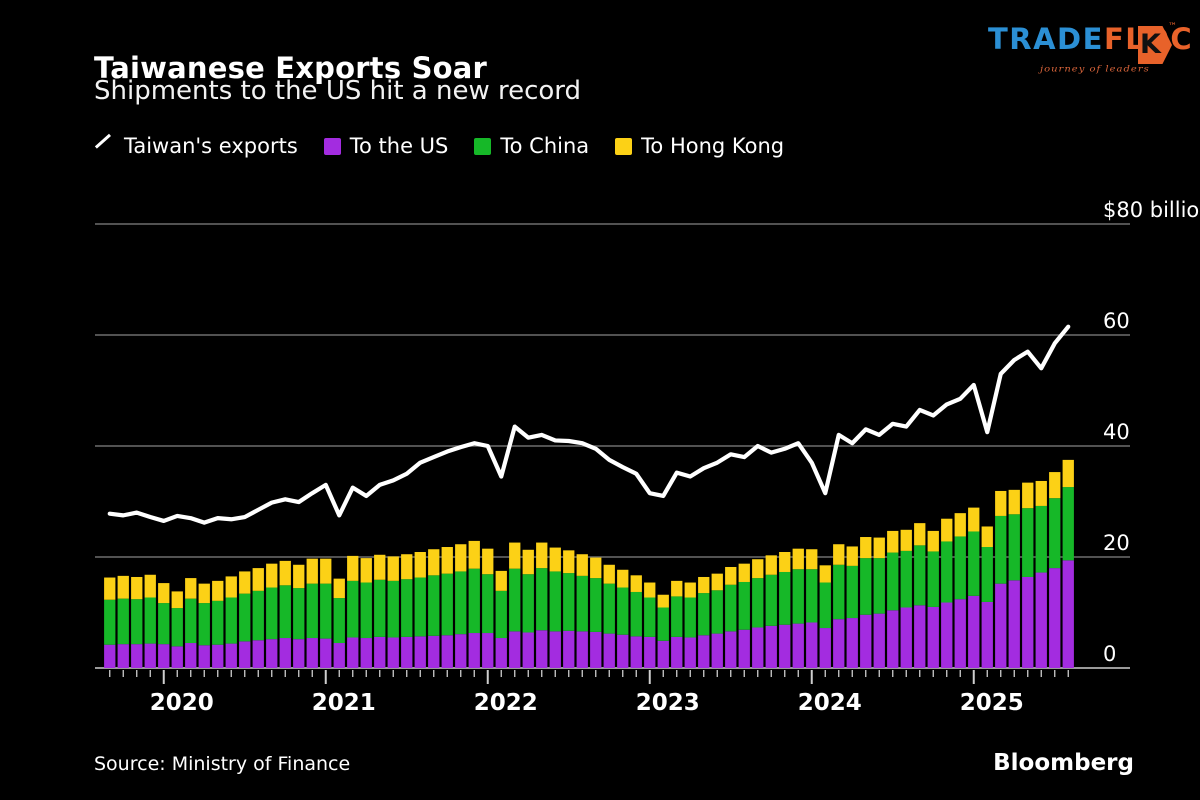 Image resolution: width=1200 pixels, height=800 pixels. I want to click on legend-item-label: To Hong Kong, so click(713, 146).